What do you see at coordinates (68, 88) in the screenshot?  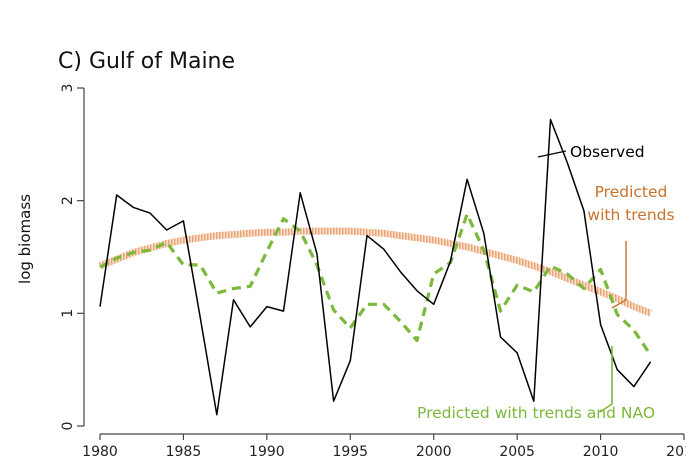 I see `y-tick-label: 3` at bounding box center [68, 88].